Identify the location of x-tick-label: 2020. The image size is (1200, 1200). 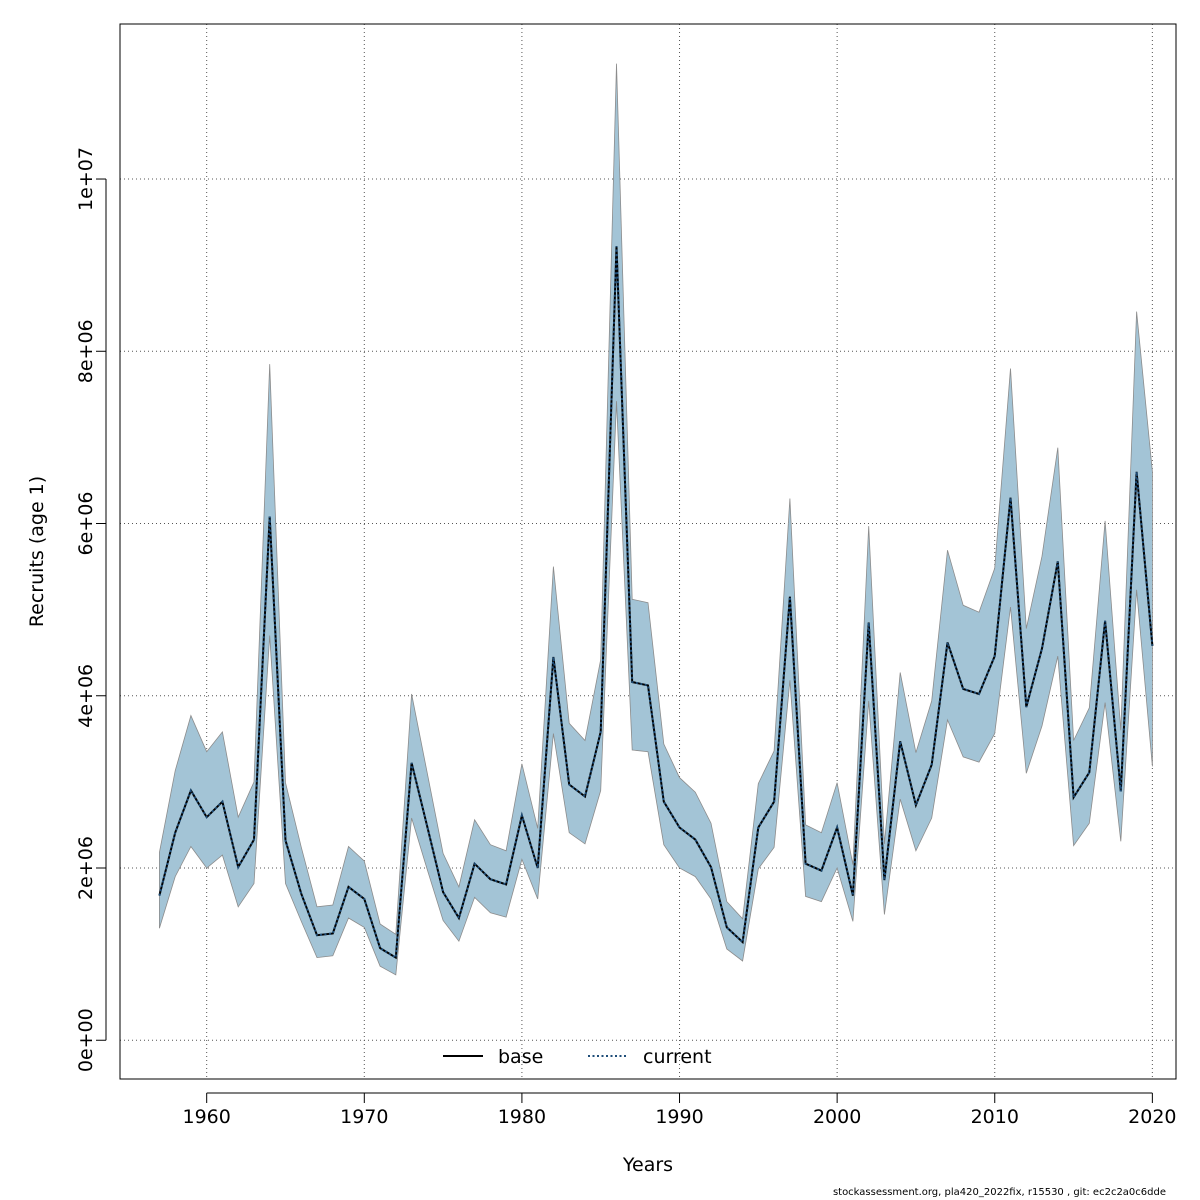
(1152, 1117).